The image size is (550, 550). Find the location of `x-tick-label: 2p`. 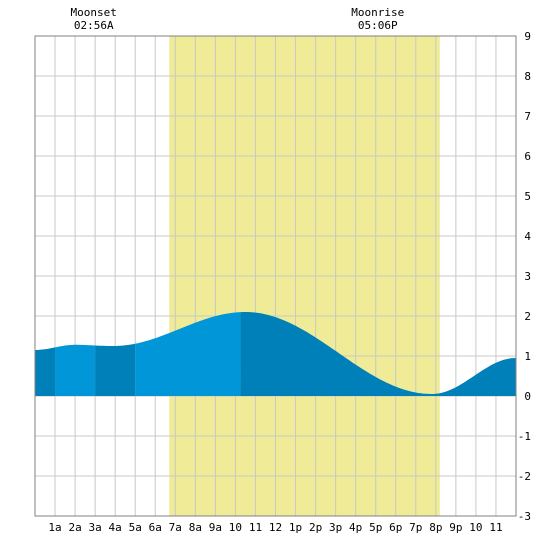

x-tick-label: 2p is located at coordinates (315, 527).